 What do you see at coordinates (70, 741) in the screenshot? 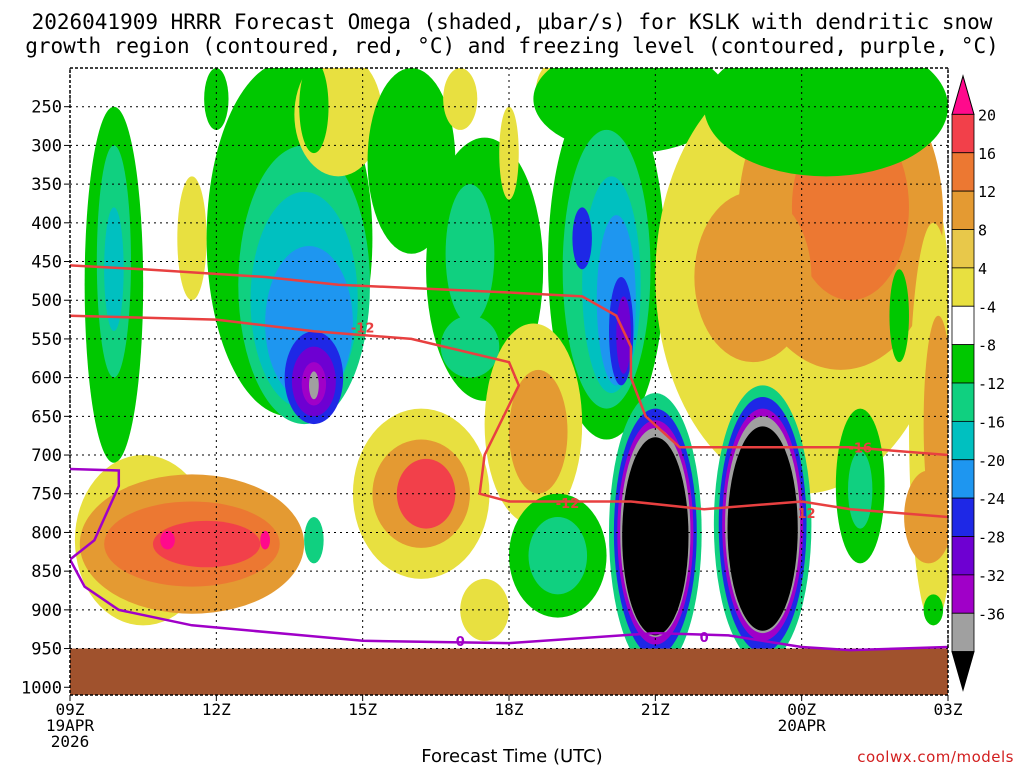
I see `x-tick-year-09Z: 2026` at bounding box center [70, 741].